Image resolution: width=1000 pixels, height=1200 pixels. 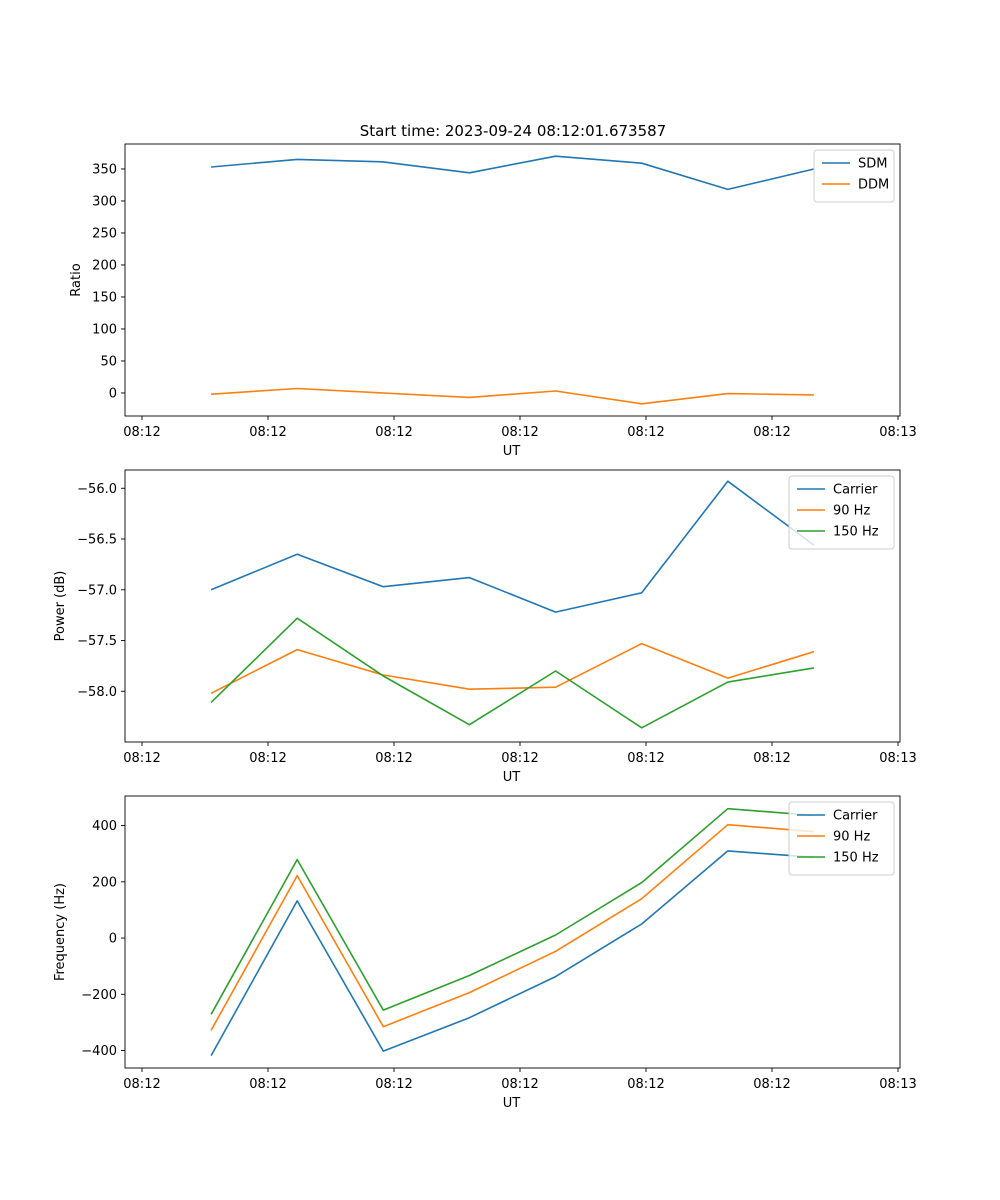 I want to click on legend-label-ddm: DDM, so click(x=873, y=185).